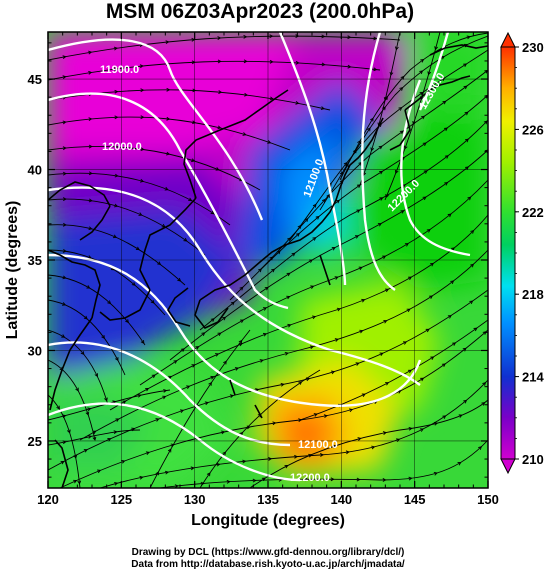 The width and height of the screenshot is (548, 573). Describe the element at coordinates (318, 445) in the screenshot. I see `contour-label: 12100.0` at that location.